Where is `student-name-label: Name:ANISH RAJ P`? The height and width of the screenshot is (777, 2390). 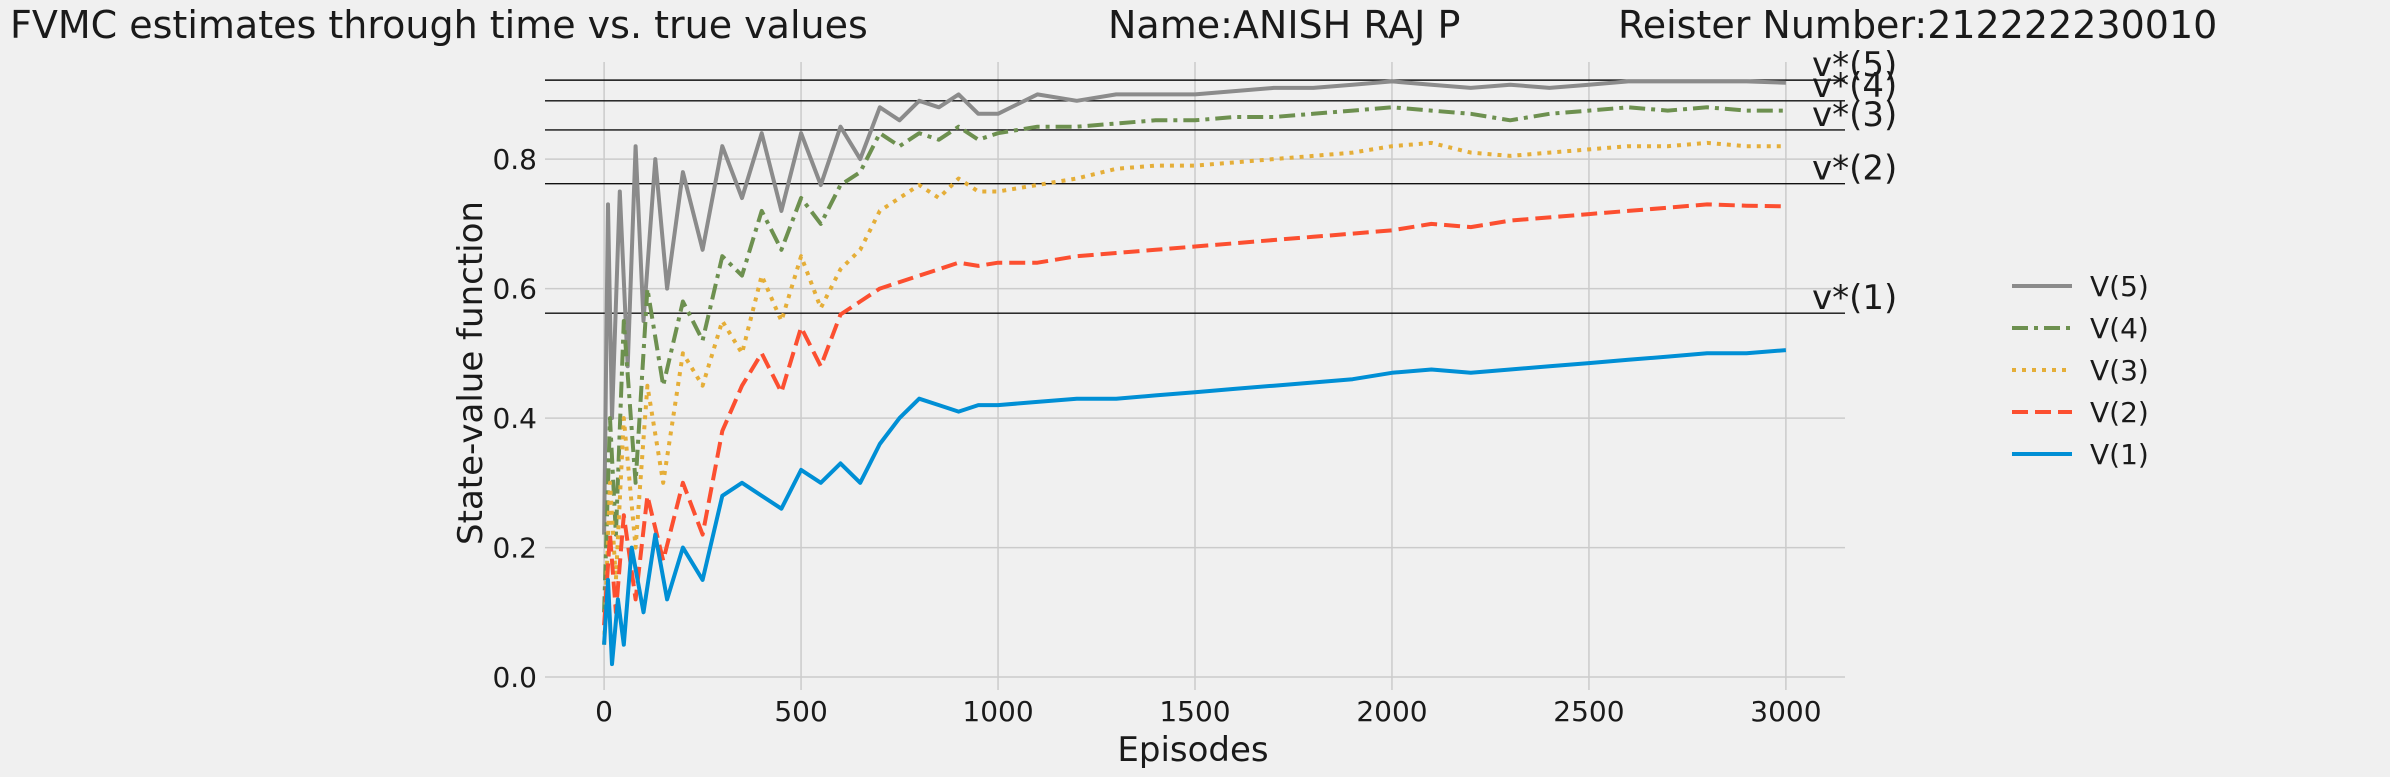 student-name-label: Name:ANISH RAJ P is located at coordinates (1284, 25).